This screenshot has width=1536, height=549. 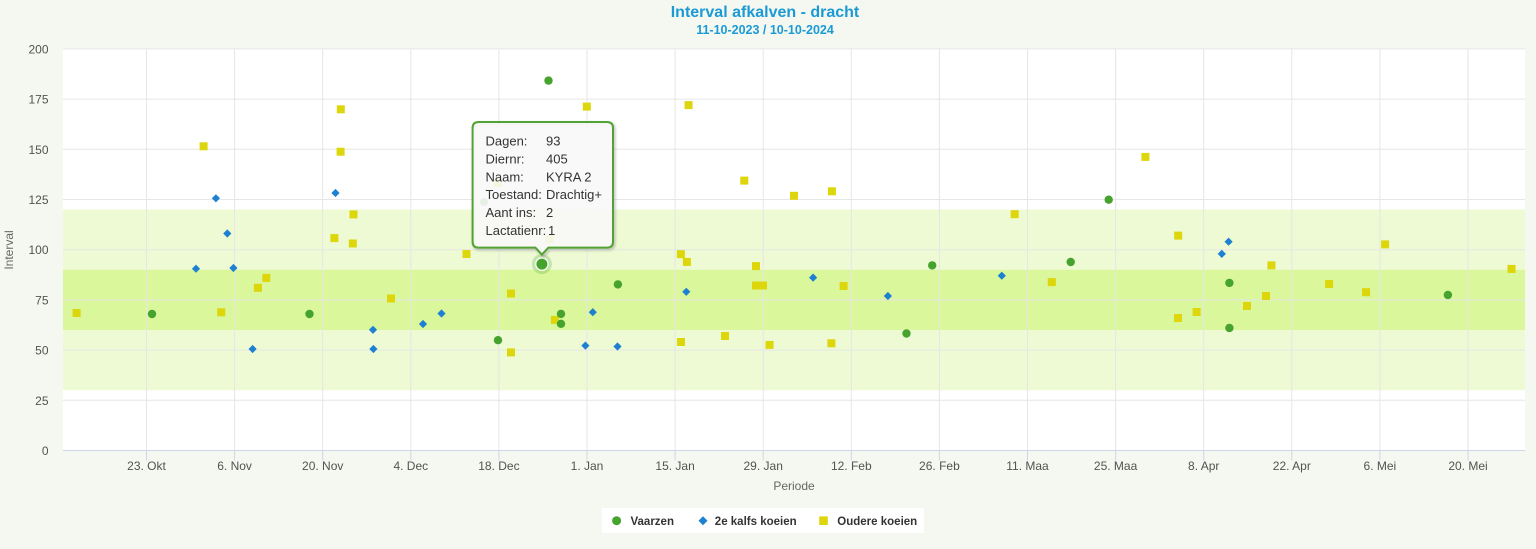 What do you see at coordinates (652, 522) in the screenshot?
I see `svg-text: Vaarzen` at bounding box center [652, 522].